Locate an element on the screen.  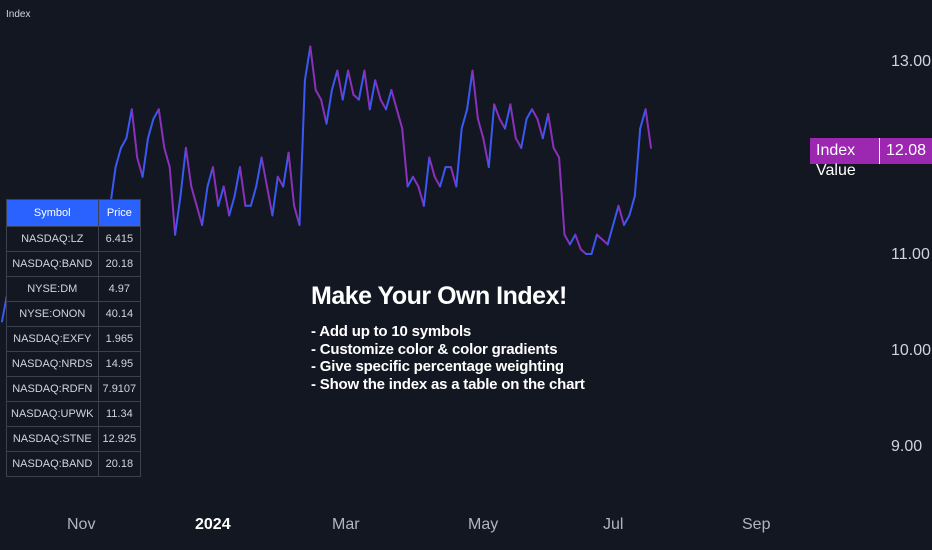
price-cell: 7.9107 is located at coordinates (119, 389).